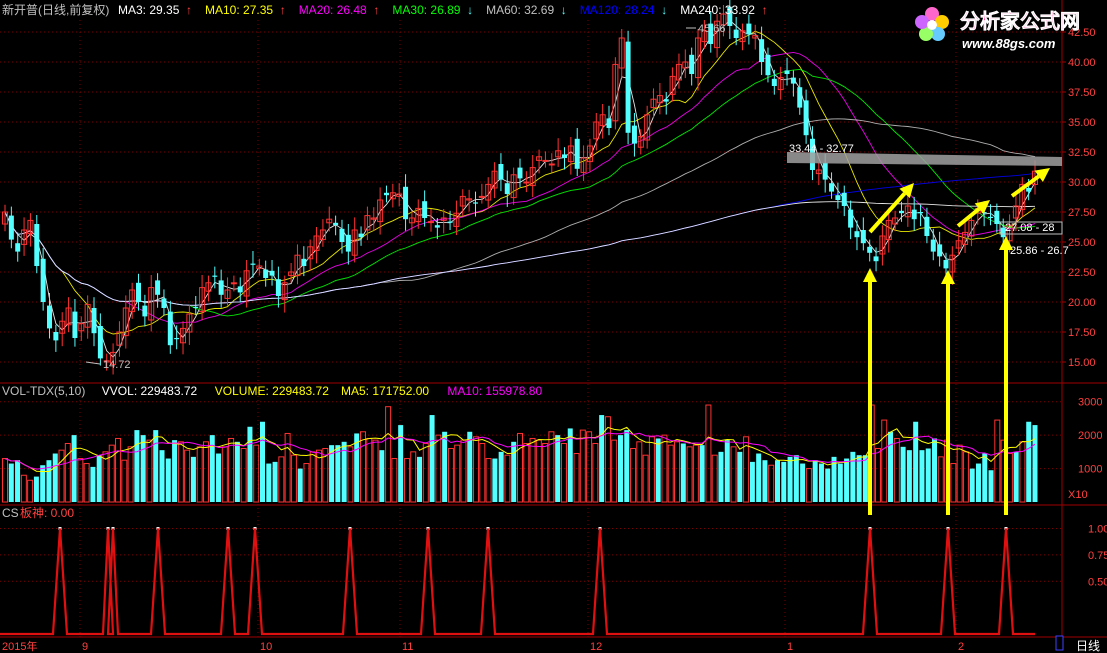  Describe the element at coordinates (1082, 33) in the screenshot. I see `price-tick-label: 42.50` at that location.